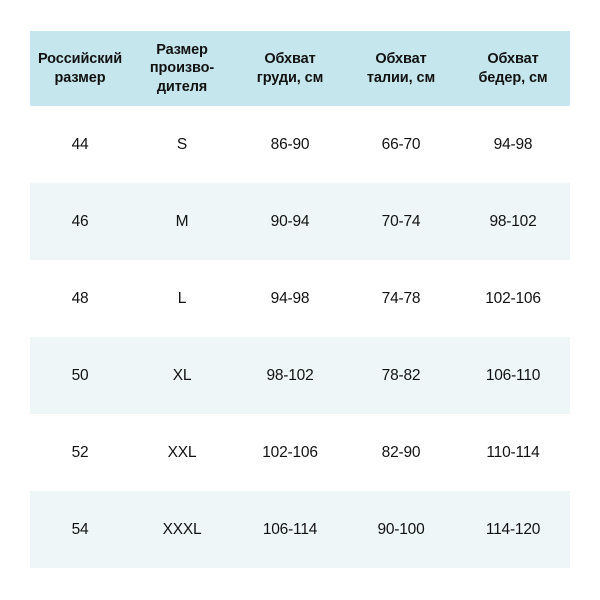  Describe the element at coordinates (182, 144) in the screenshot. I see `cell-manufacturer-size: S` at that location.